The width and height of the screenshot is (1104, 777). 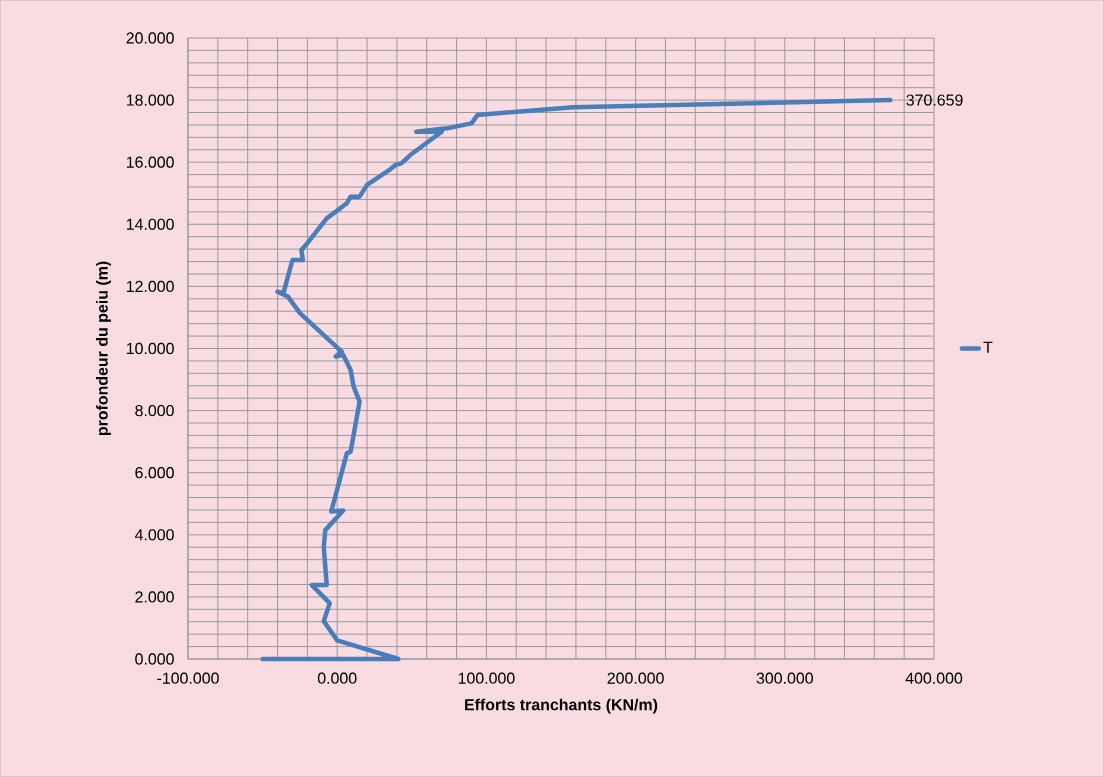 I want to click on y-tick-label: 10.000, so click(x=150, y=348).